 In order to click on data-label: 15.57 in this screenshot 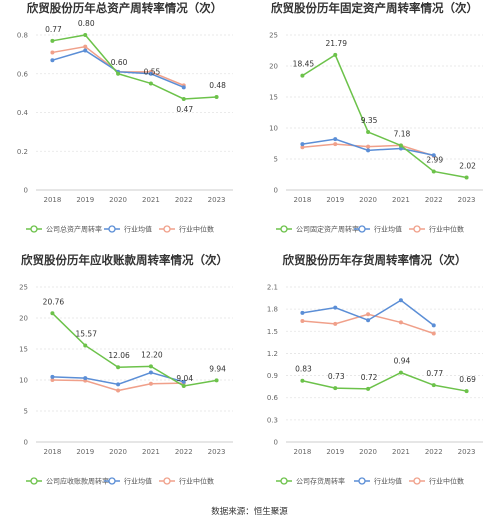, I will do `click(87, 333)`.